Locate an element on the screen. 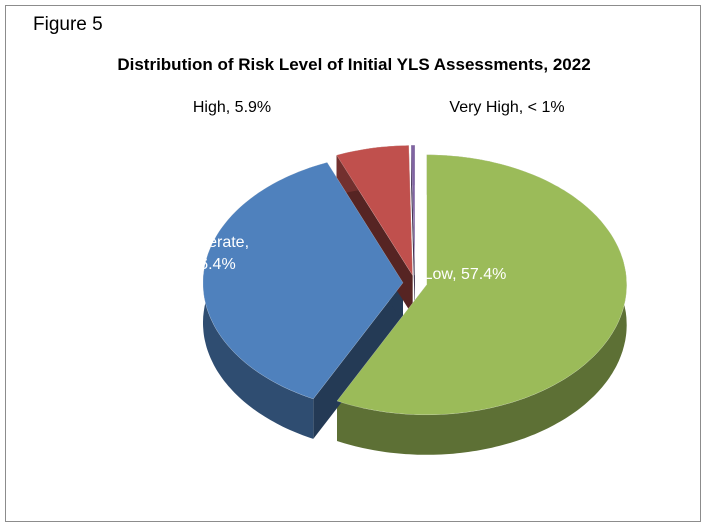 The height and width of the screenshot is (529, 708). data-label: Low, 57.4% is located at coordinates (465, 274).